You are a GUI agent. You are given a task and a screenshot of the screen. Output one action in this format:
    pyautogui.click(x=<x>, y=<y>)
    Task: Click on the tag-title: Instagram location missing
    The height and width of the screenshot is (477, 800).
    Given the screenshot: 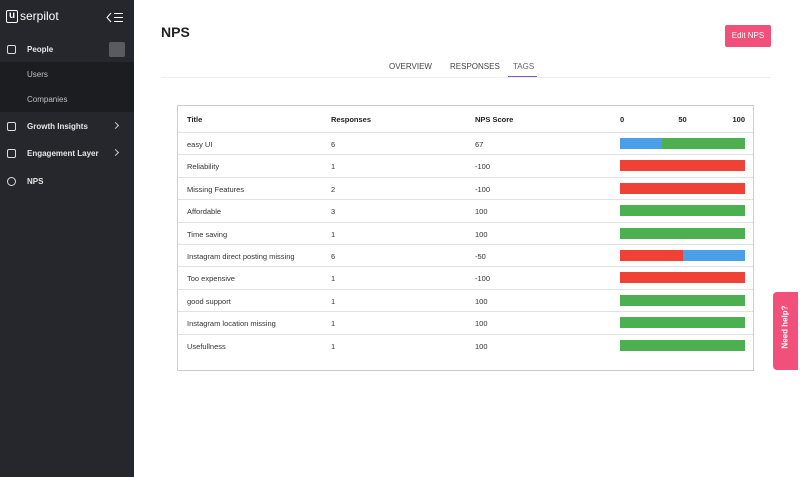 What is the action you would take?
    pyautogui.click(x=231, y=324)
    